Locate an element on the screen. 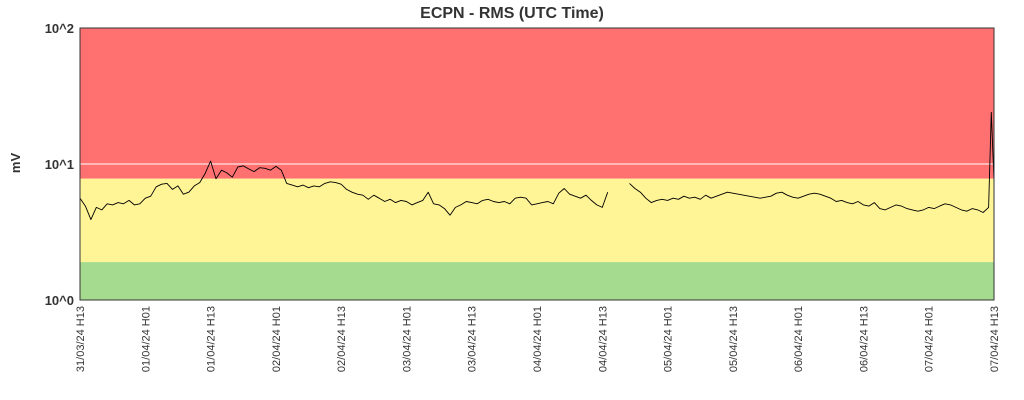 The image size is (1024, 400). y-axis-label: mV is located at coordinates (15, 163).